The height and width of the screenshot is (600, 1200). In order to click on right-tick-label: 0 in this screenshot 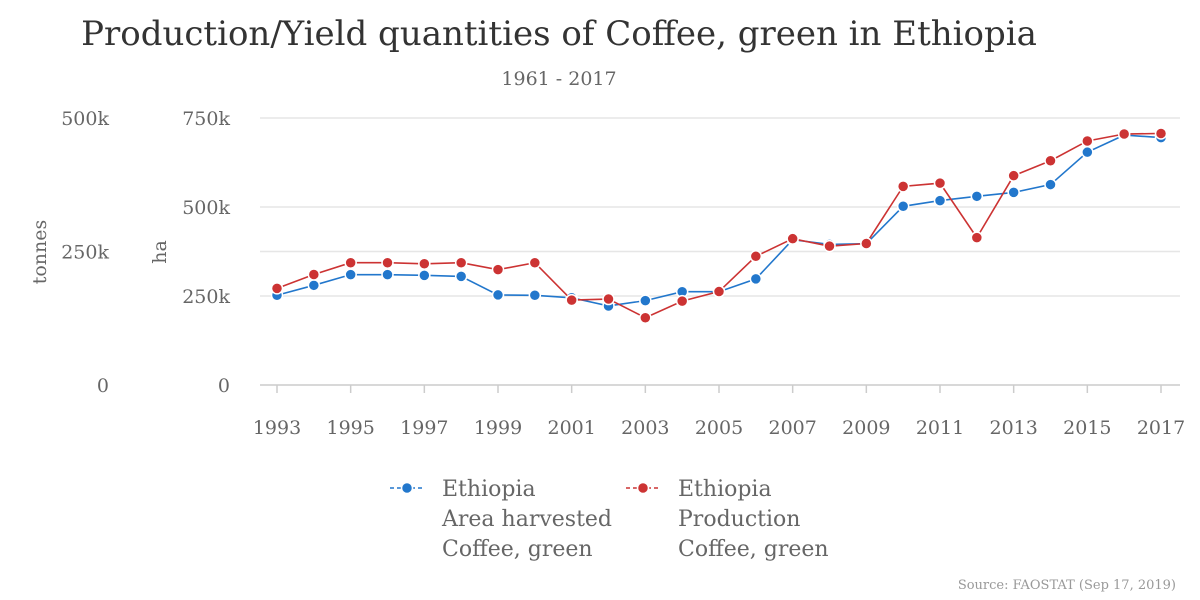, I will do `click(224, 386)`.